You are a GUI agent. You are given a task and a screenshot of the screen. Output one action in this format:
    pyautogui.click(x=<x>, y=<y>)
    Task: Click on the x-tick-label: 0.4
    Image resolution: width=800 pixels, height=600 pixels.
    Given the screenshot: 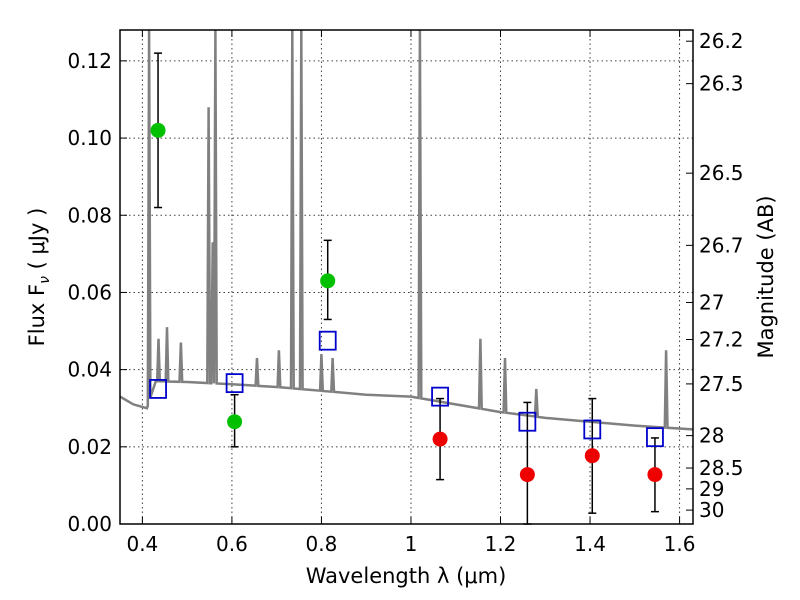 What is the action you would take?
    pyautogui.click(x=142, y=544)
    